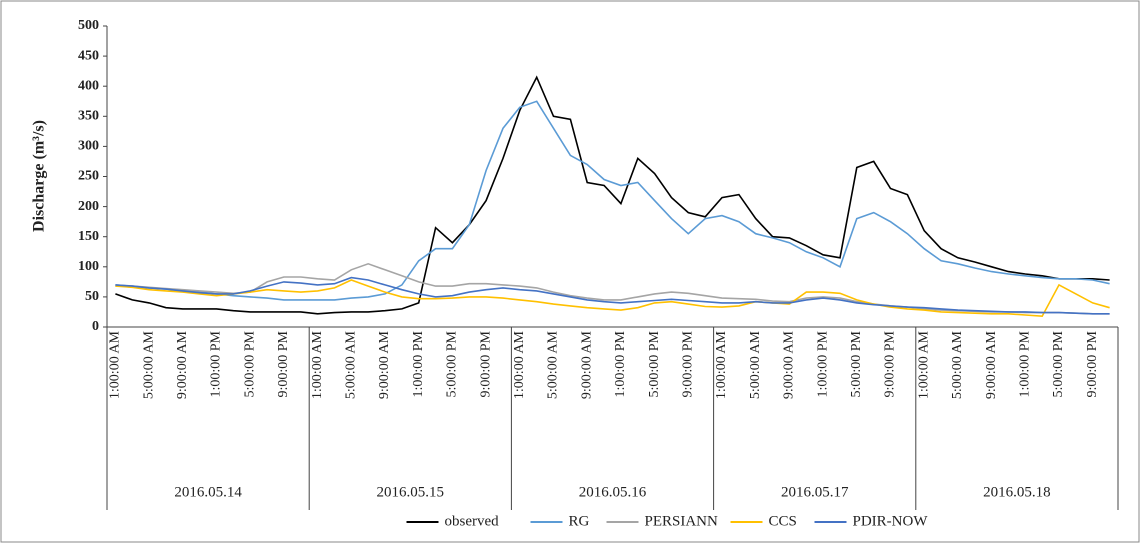 This screenshot has width=1140, height=543. Describe the element at coordinates (88, 146) in the screenshot. I see `y-tick-label: 300` at that location.